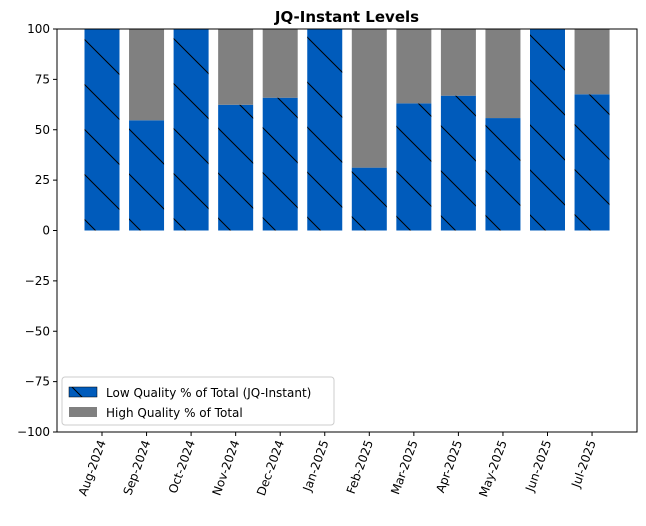 Image resolution: width=646 pixels, height=526 pixels. What do you see at coordinates (316, 466) in the screenshot?
I see `x-tick-label: Jan-2025` at bounding box center [316, 466].